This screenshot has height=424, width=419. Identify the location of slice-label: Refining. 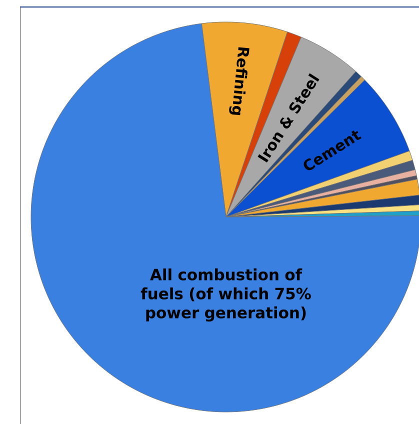
(239, 81).